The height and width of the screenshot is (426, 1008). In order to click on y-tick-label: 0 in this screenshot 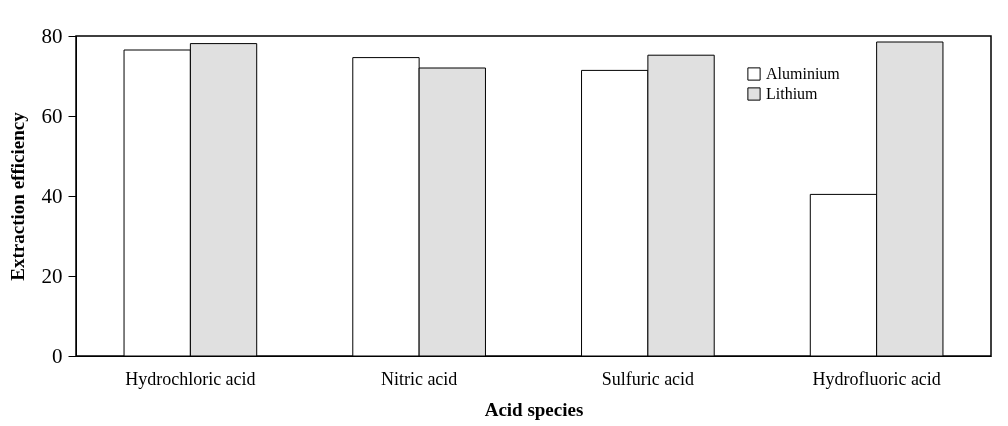, I will do `click(57, 355)`.